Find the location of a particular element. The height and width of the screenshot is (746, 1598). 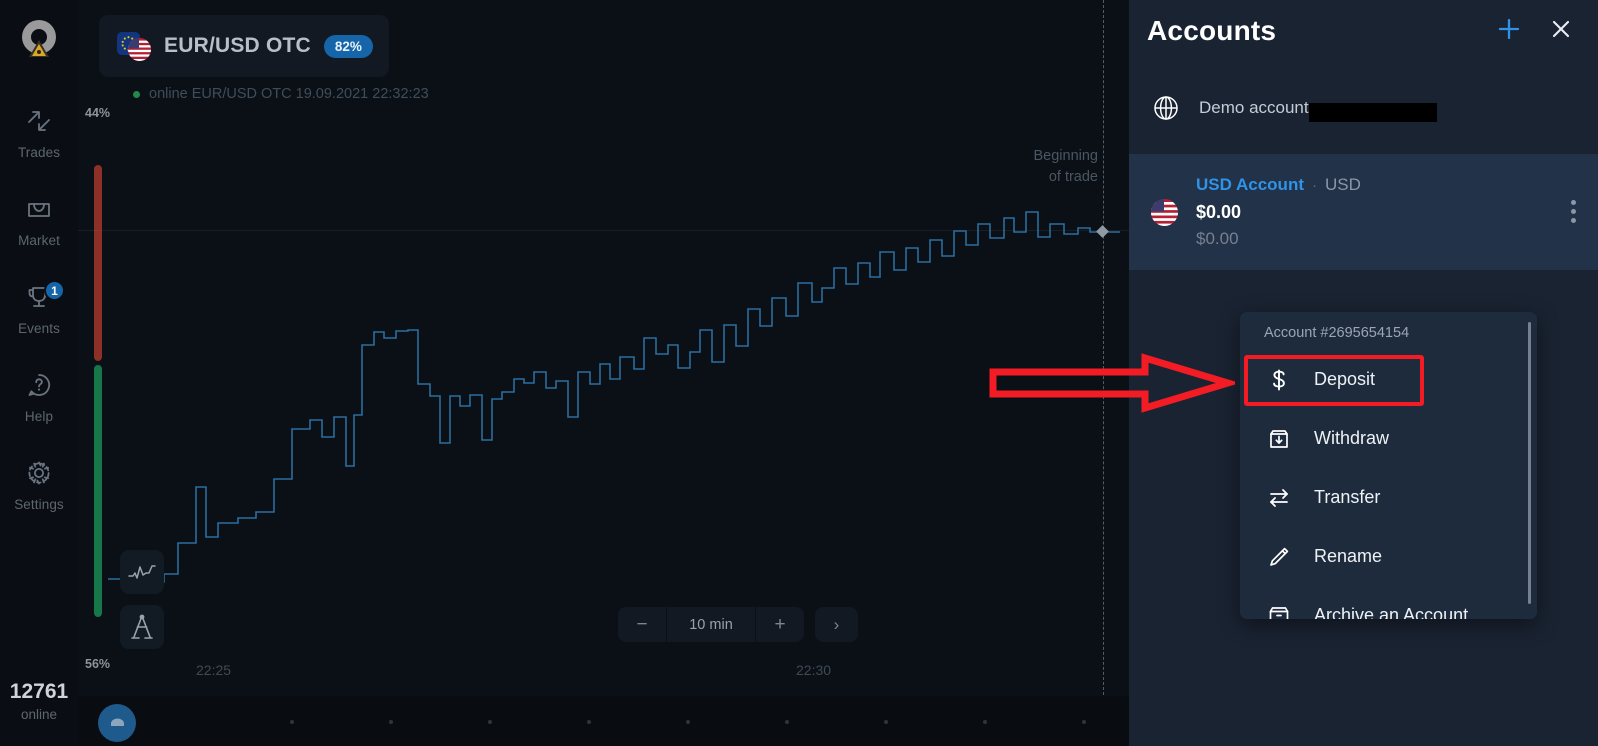

drawing-tools-icon is located at coordinates (142, 627).